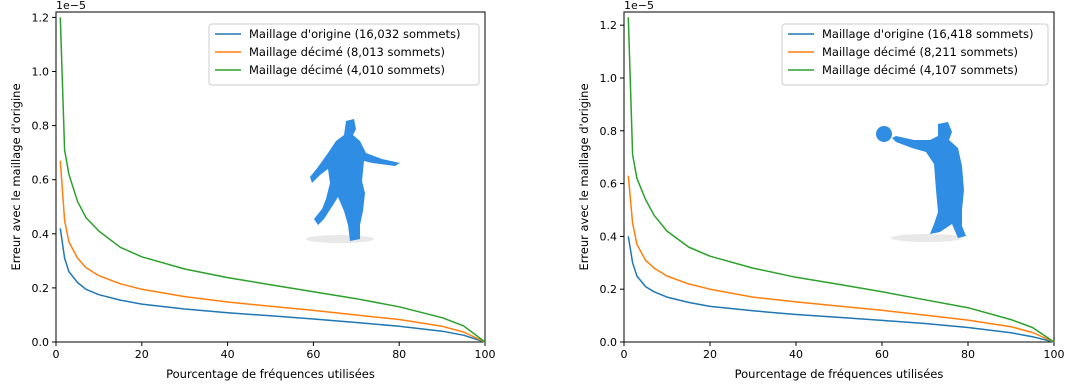 The height and width of the screenshot is (385, 1067). Describe the element at coordinates (347, 70) in the screenshot. I see `legend-label: Maillage décimé (4,010 sommets)` at that location.